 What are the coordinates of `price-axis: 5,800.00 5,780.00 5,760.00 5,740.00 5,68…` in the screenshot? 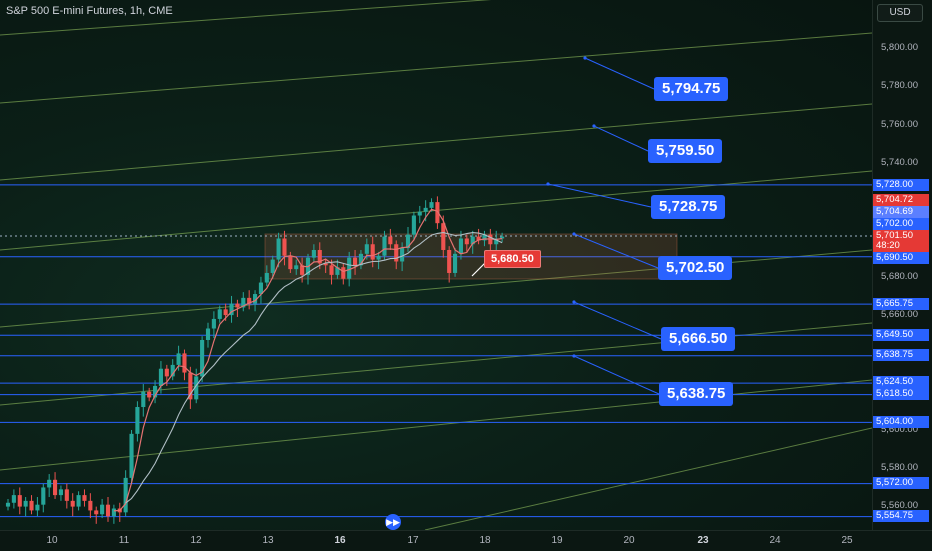 It's located at (902, 265).